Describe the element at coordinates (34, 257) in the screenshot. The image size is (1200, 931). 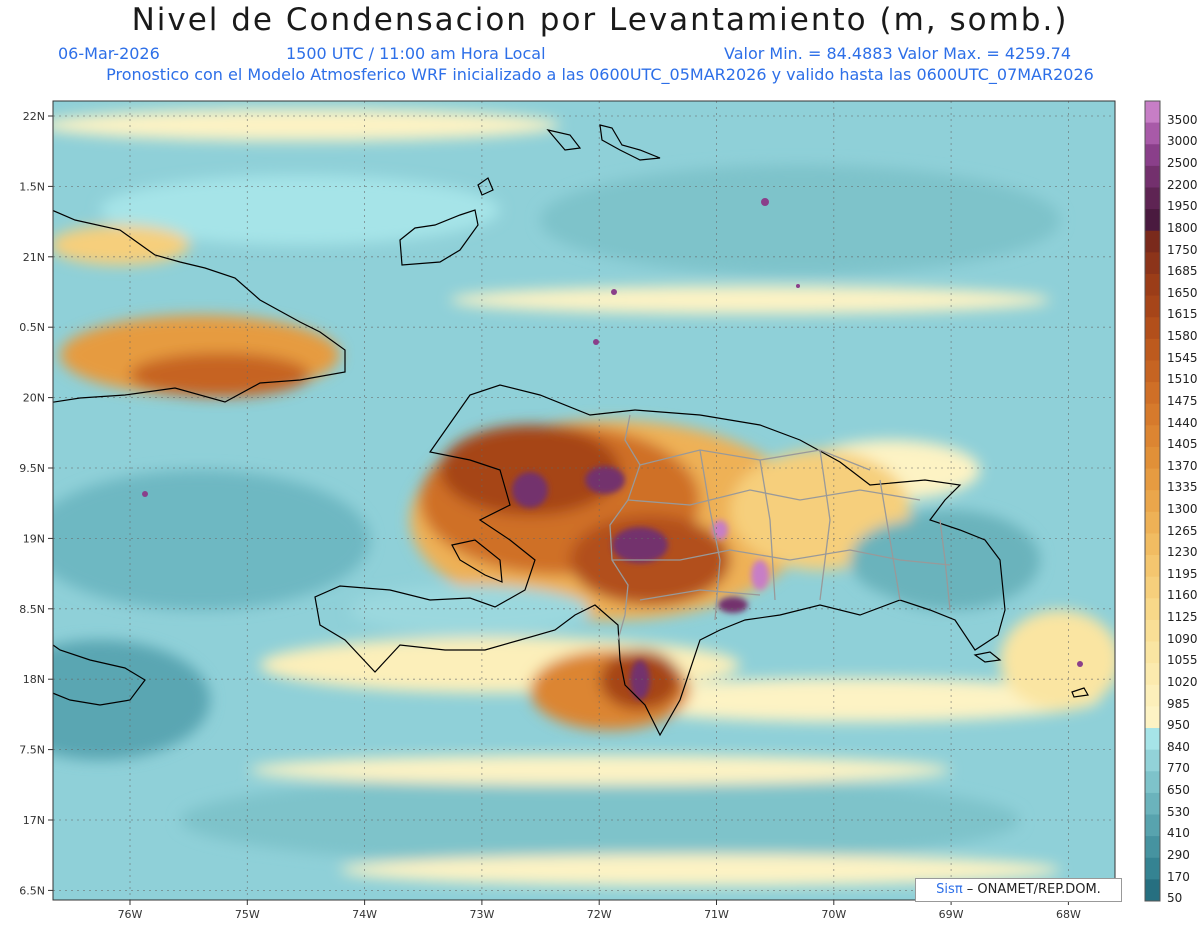
I see `lat-tick-label: 21N` at that location.